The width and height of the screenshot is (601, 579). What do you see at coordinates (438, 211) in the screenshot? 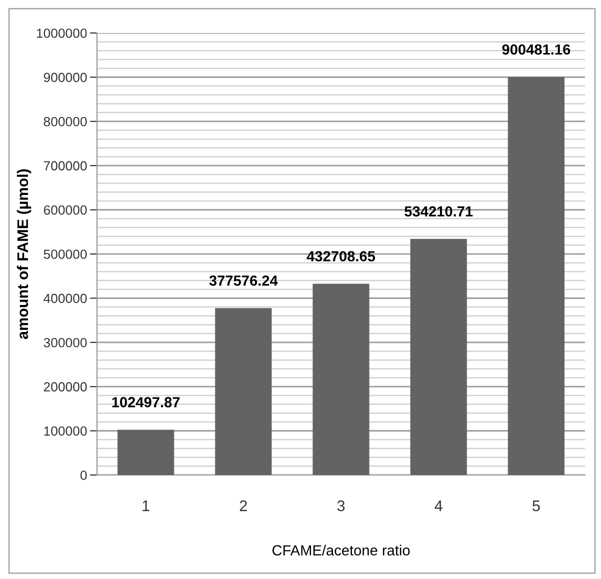
I see `data-label: 534210.71` at bounding box center [438, 211].